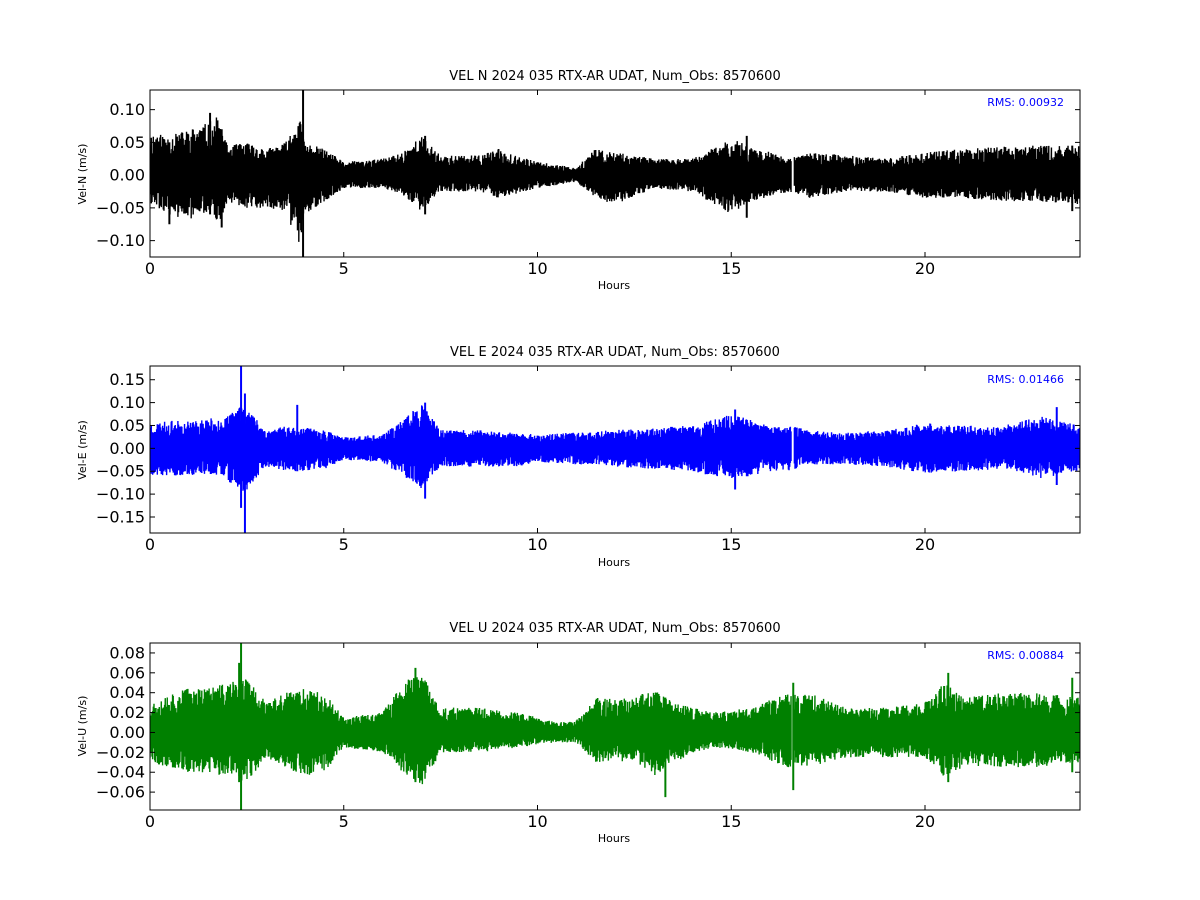 The image size is (1200, 900). I want to click on vel-e-axes-frame, so click(615, 449).